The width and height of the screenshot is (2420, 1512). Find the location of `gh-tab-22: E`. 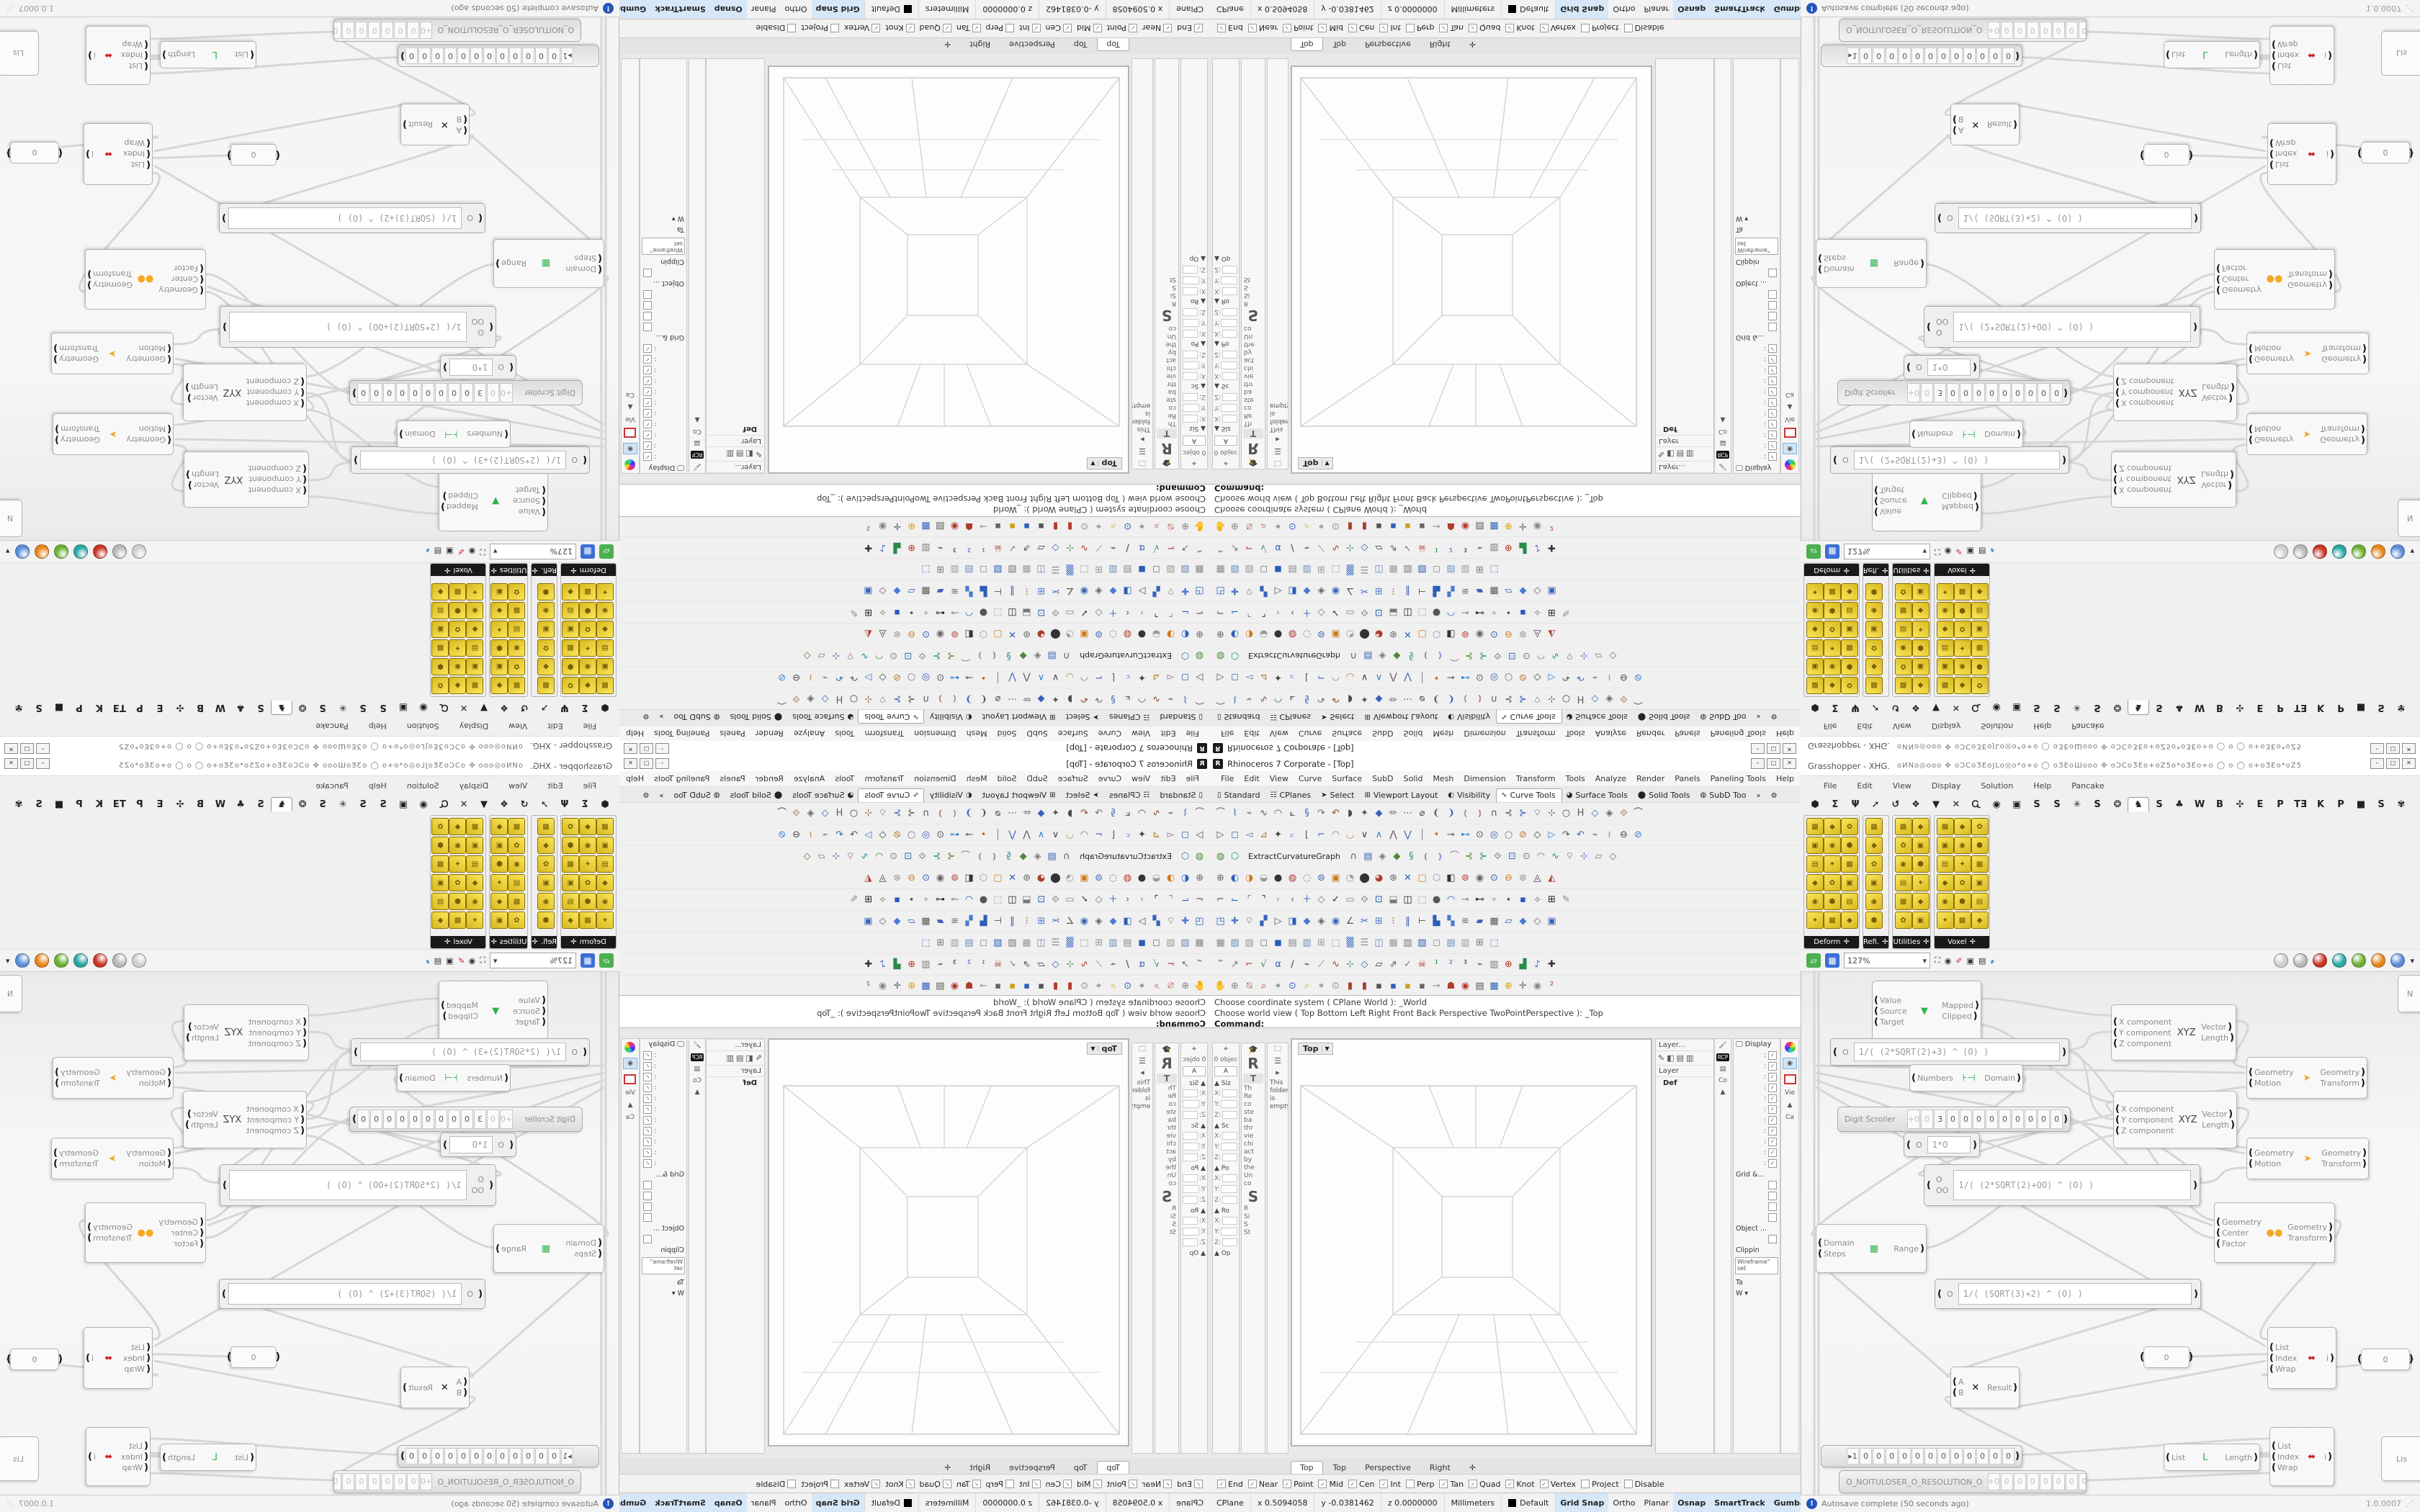

gh-tab-22: E is located at coordinates (2260, 804).